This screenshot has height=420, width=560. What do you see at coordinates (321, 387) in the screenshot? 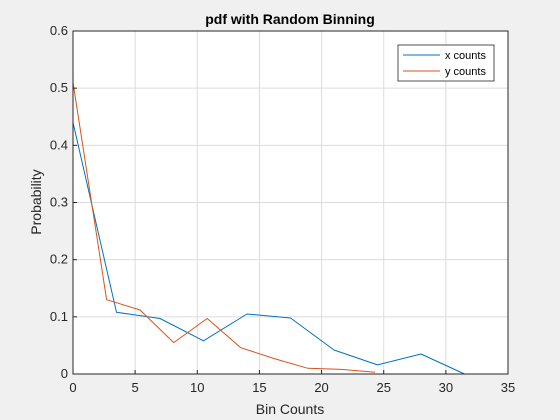
I see `x-tick-label: 20` at bounding box center [321, 387].